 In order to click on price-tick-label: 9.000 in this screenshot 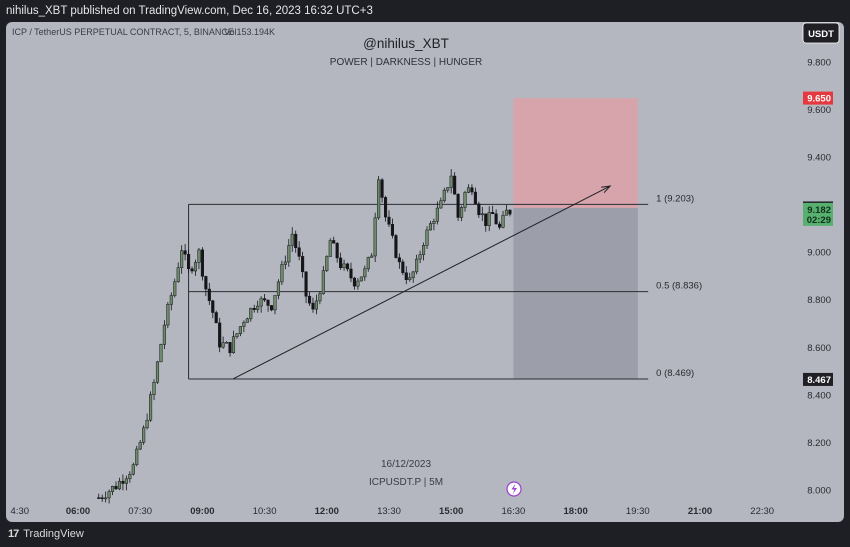, I will do `click(819, 253)`.